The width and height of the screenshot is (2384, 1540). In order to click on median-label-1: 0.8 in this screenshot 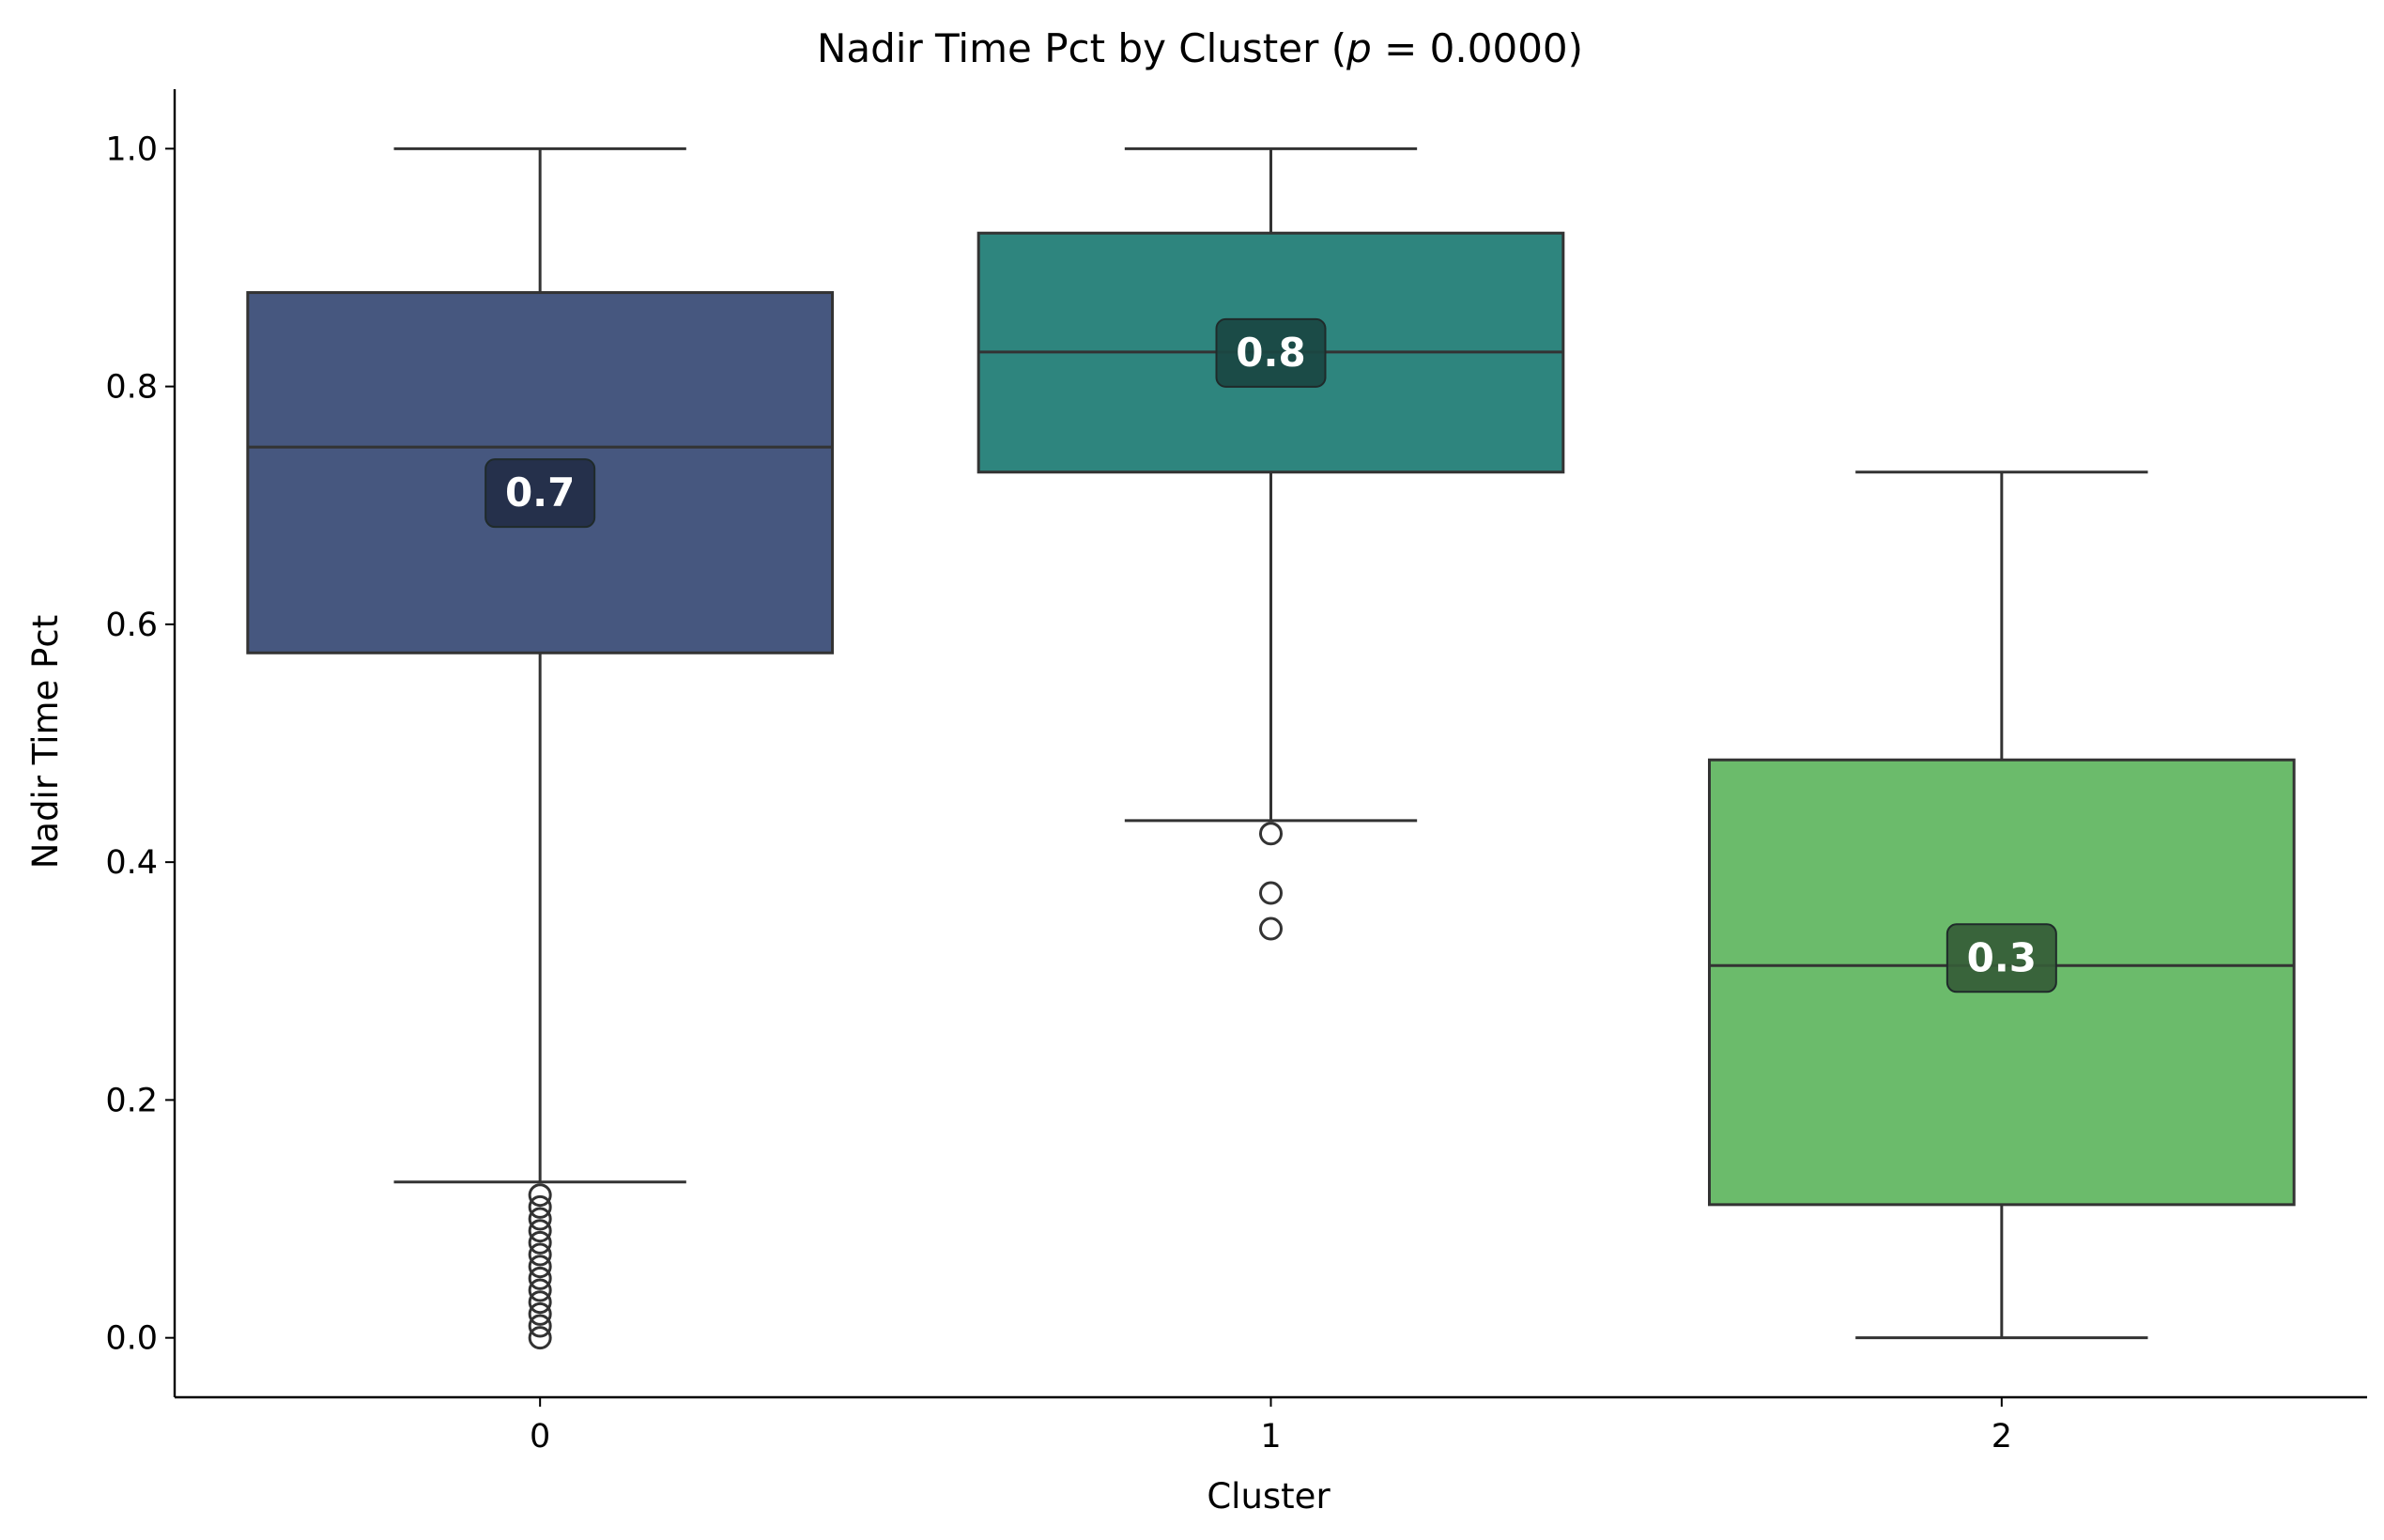, I will do `click(1270, 353)`.